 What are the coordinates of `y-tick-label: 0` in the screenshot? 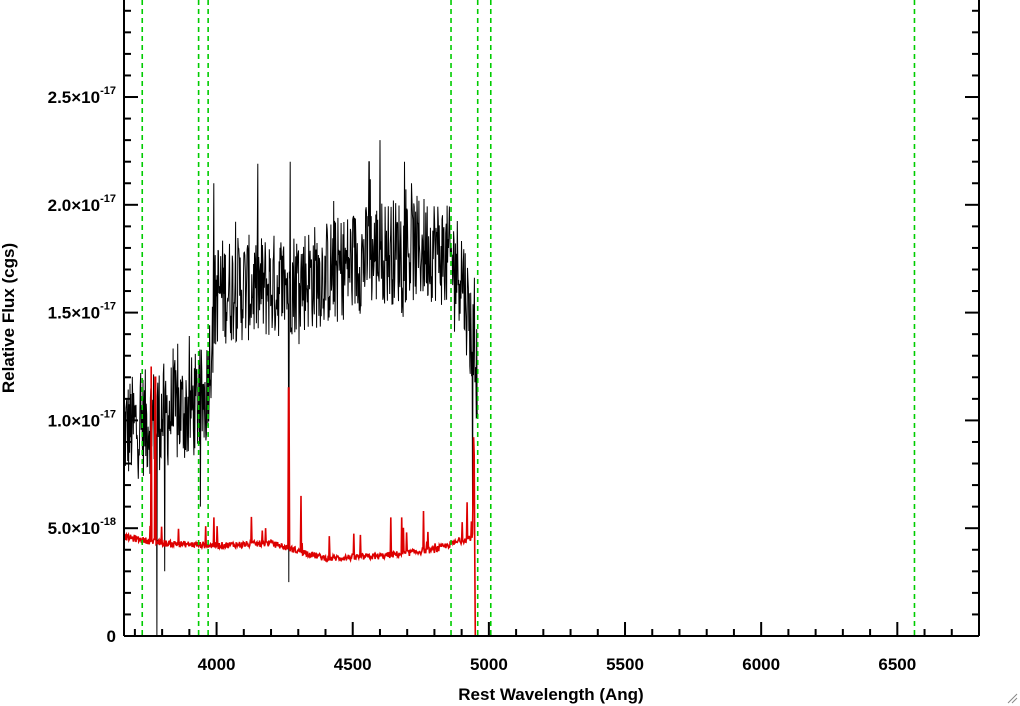 It's located at (111, 636).